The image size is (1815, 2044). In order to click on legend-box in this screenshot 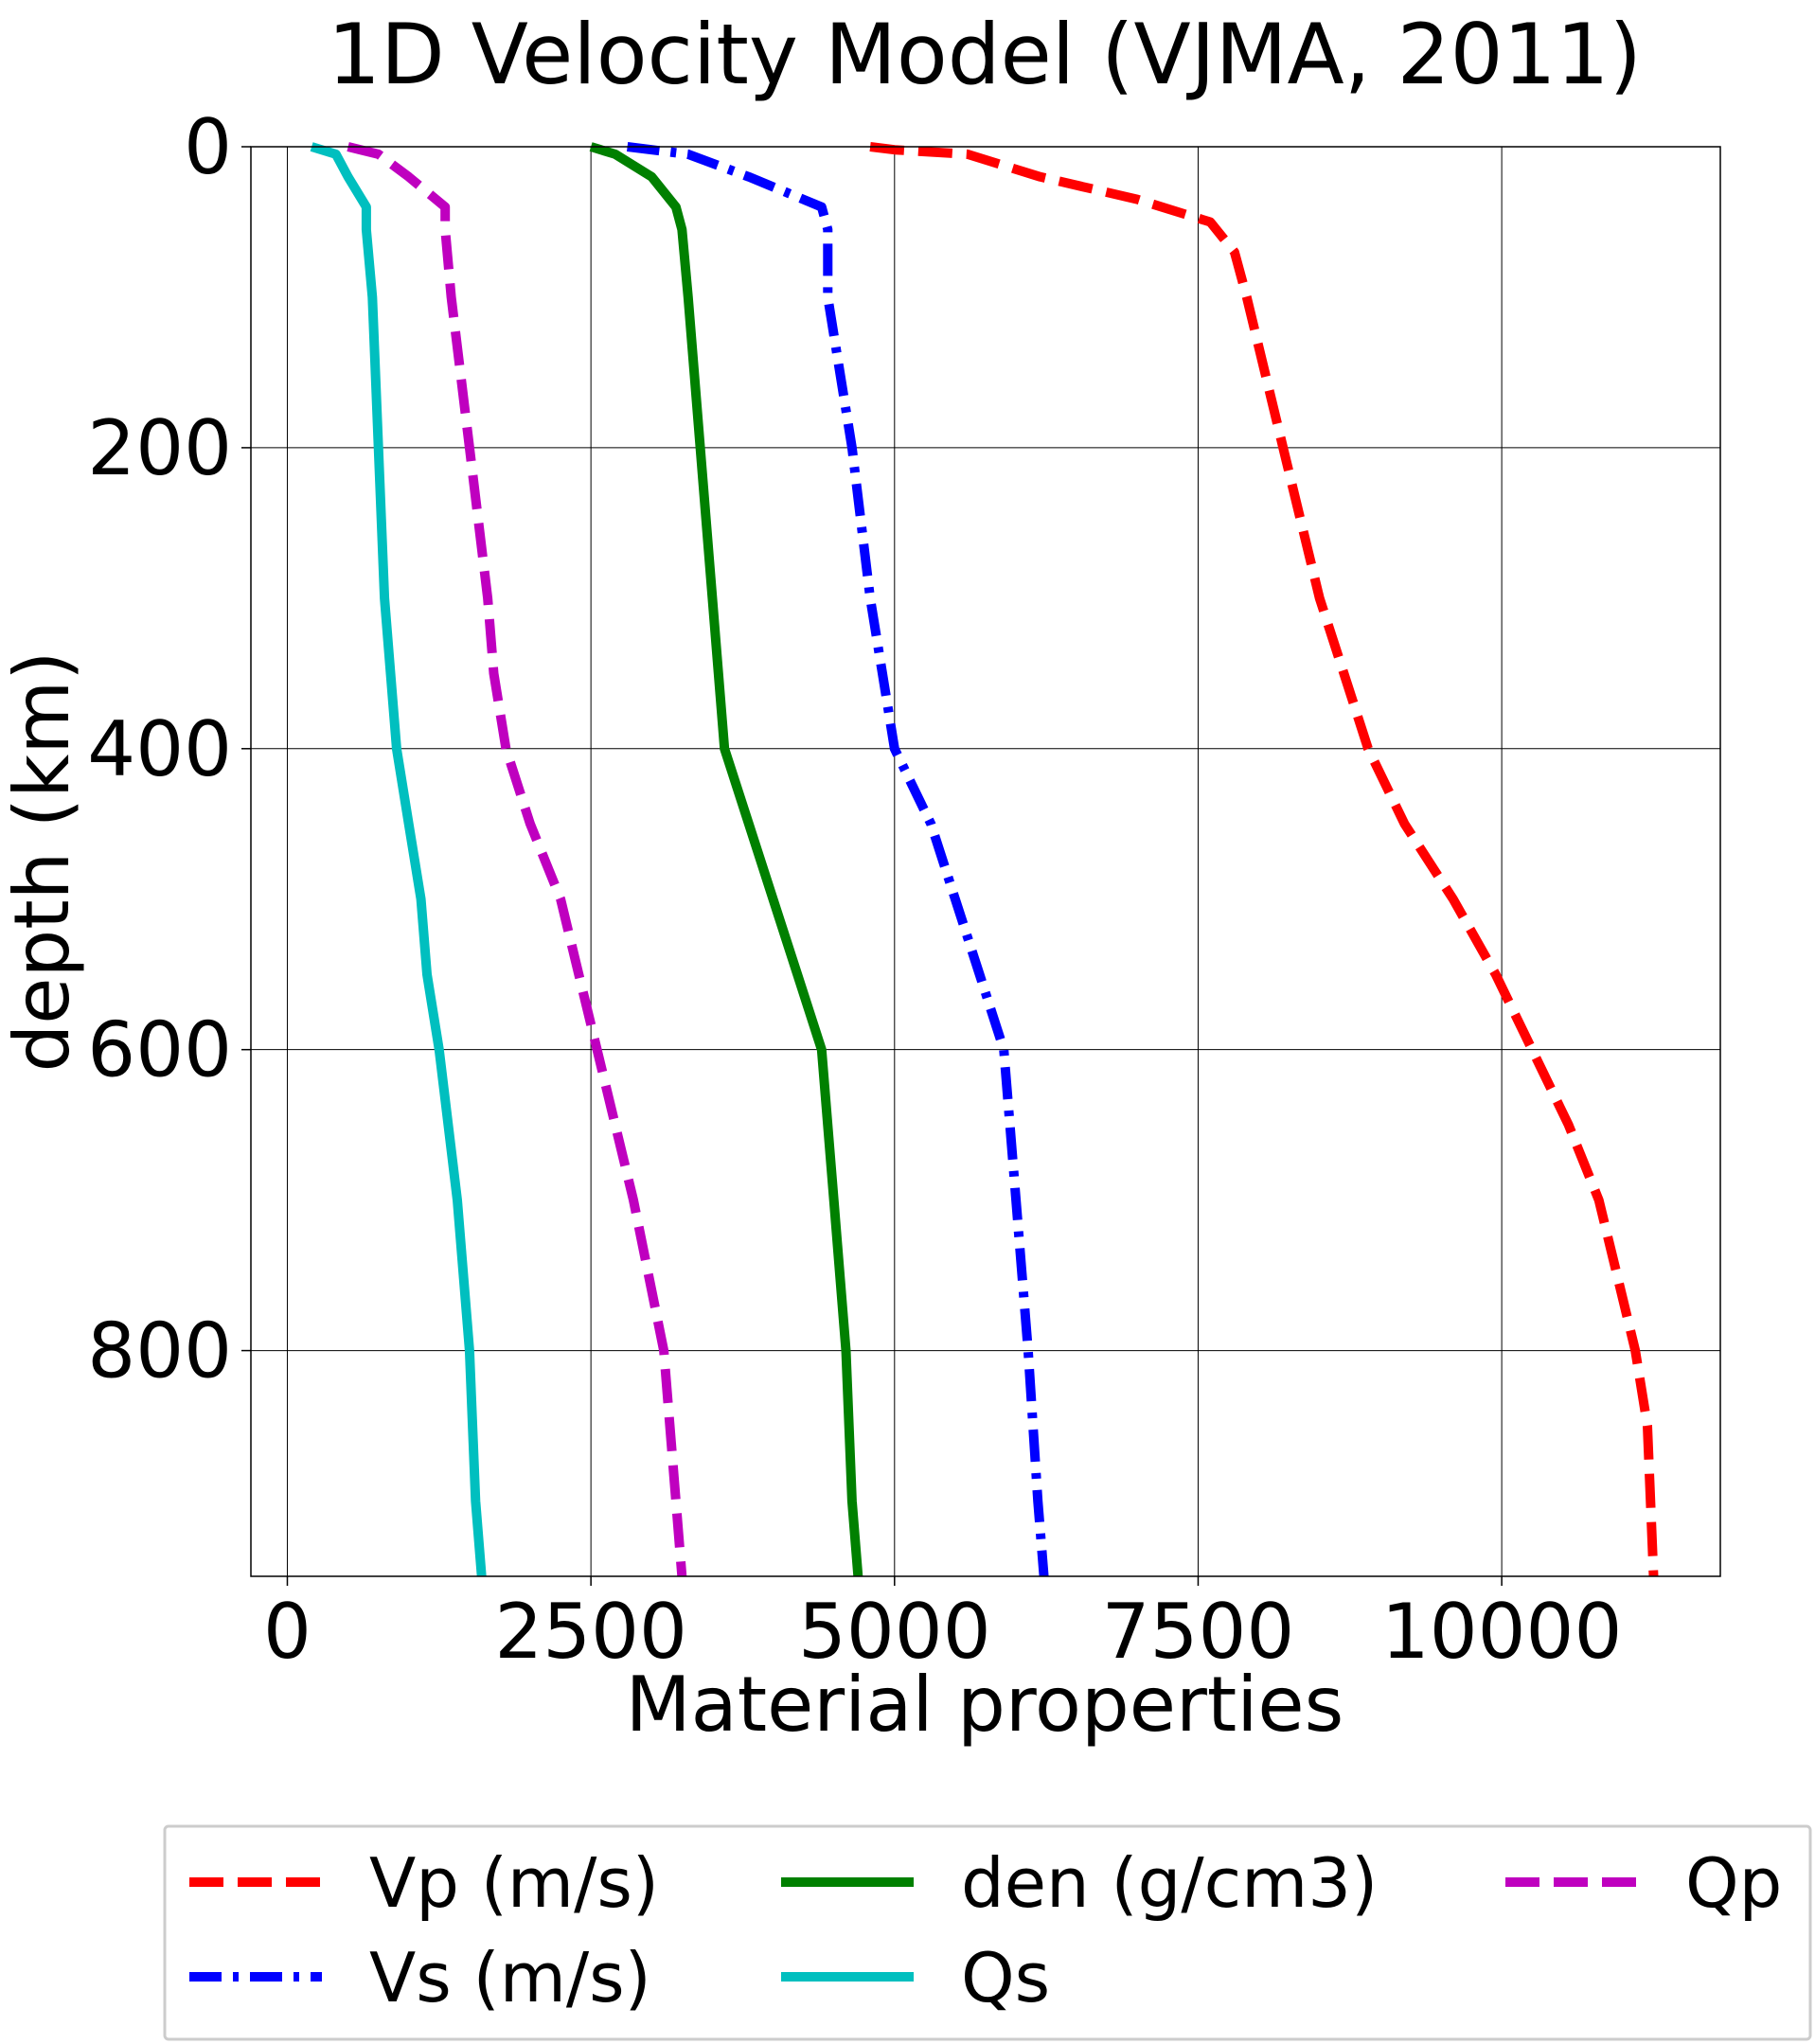, I will do `click(988, 1932)`.